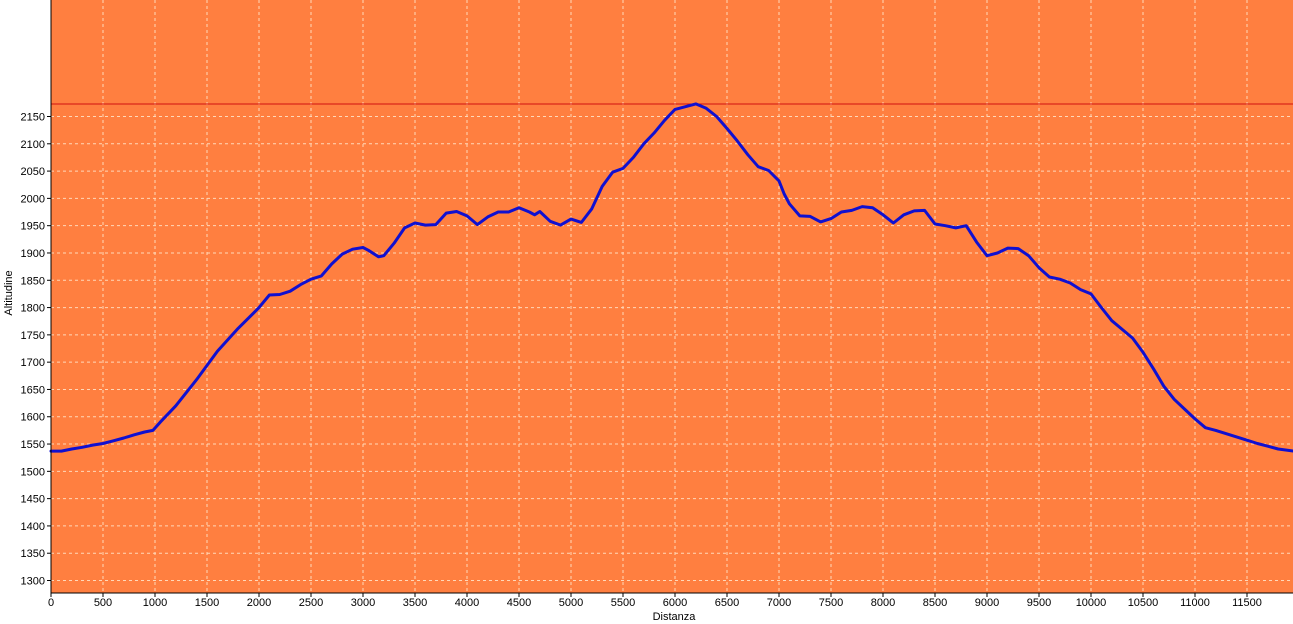 This screenshot has width=1293, height=624. Describe the element at coordinates (415, 603) in the screenshot. I see `x-tick-label: 3500` at that location.